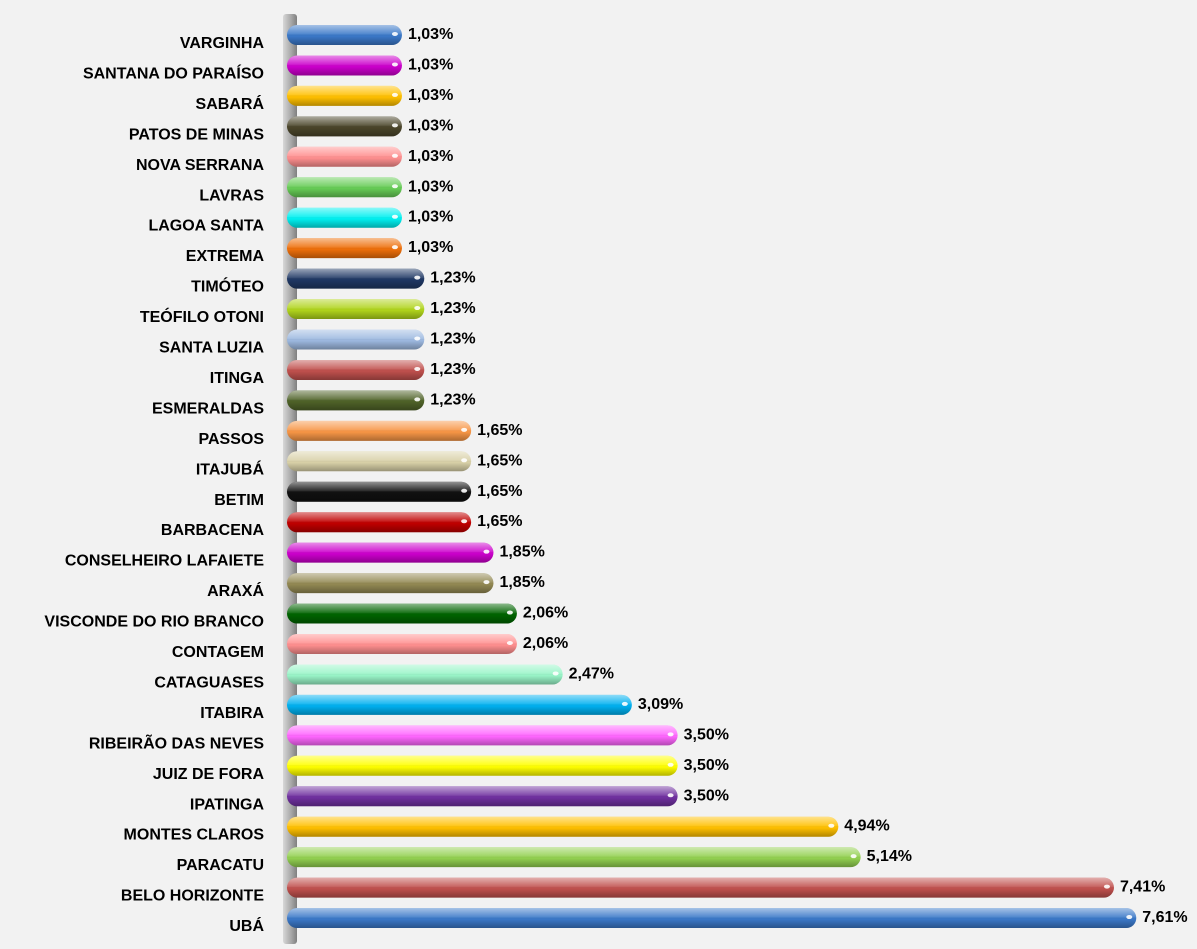 The width and height of the screenshot is (1197, 949). Describe the element at coordinates (430, 64) in the screenshot. I see `value-label-1: 1,03%` at that location.